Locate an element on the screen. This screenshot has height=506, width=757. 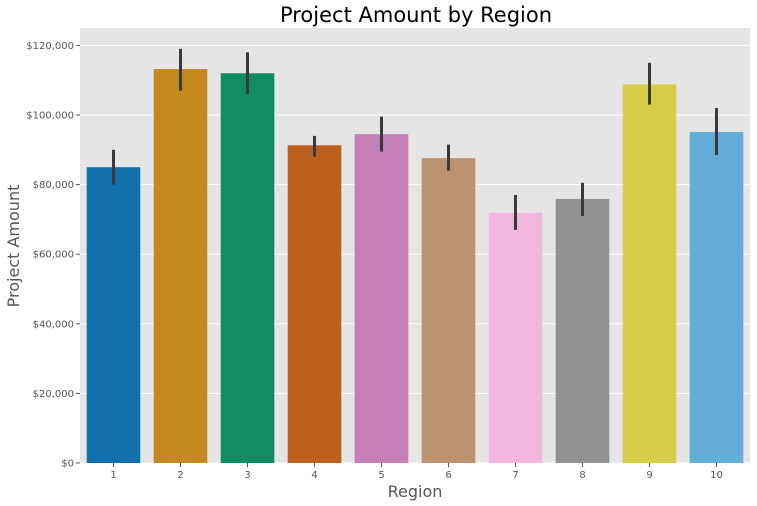
x-tick-label: 3 is located at coordinates (247, 475).